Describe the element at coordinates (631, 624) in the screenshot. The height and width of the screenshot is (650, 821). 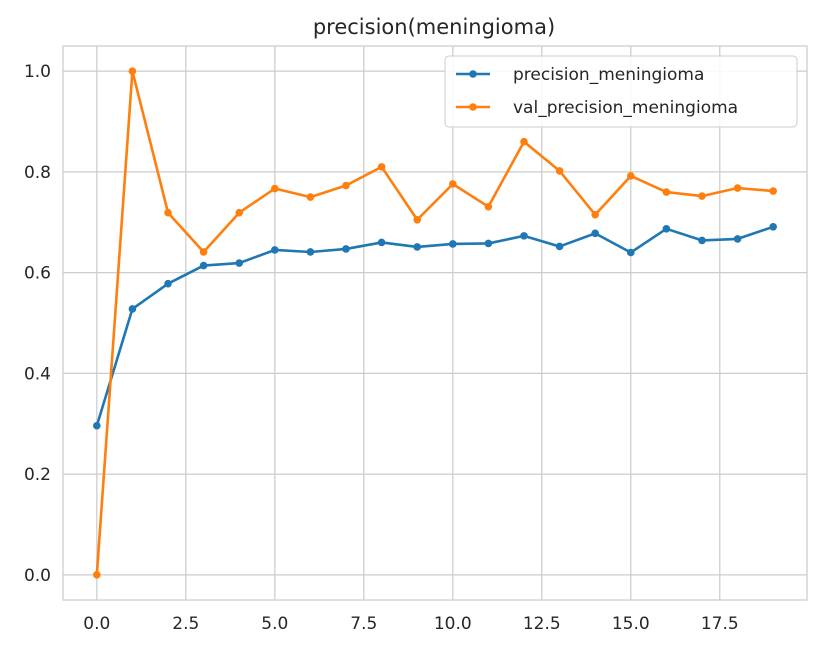
I see `x-tick-label: 15.0` at that location.